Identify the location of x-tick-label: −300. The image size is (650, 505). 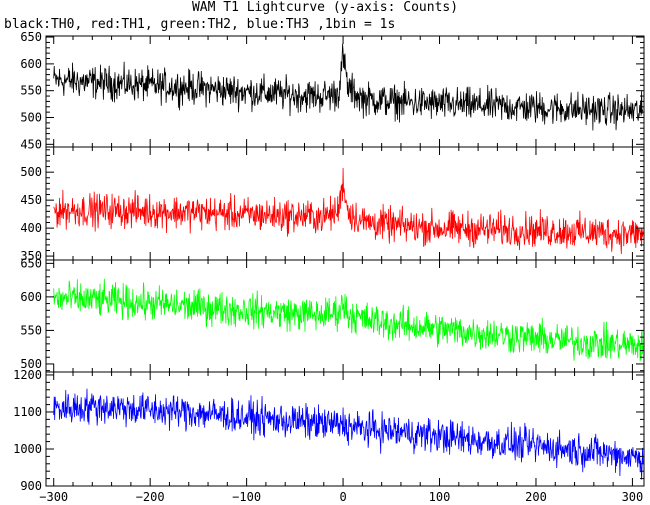
(53, 497).